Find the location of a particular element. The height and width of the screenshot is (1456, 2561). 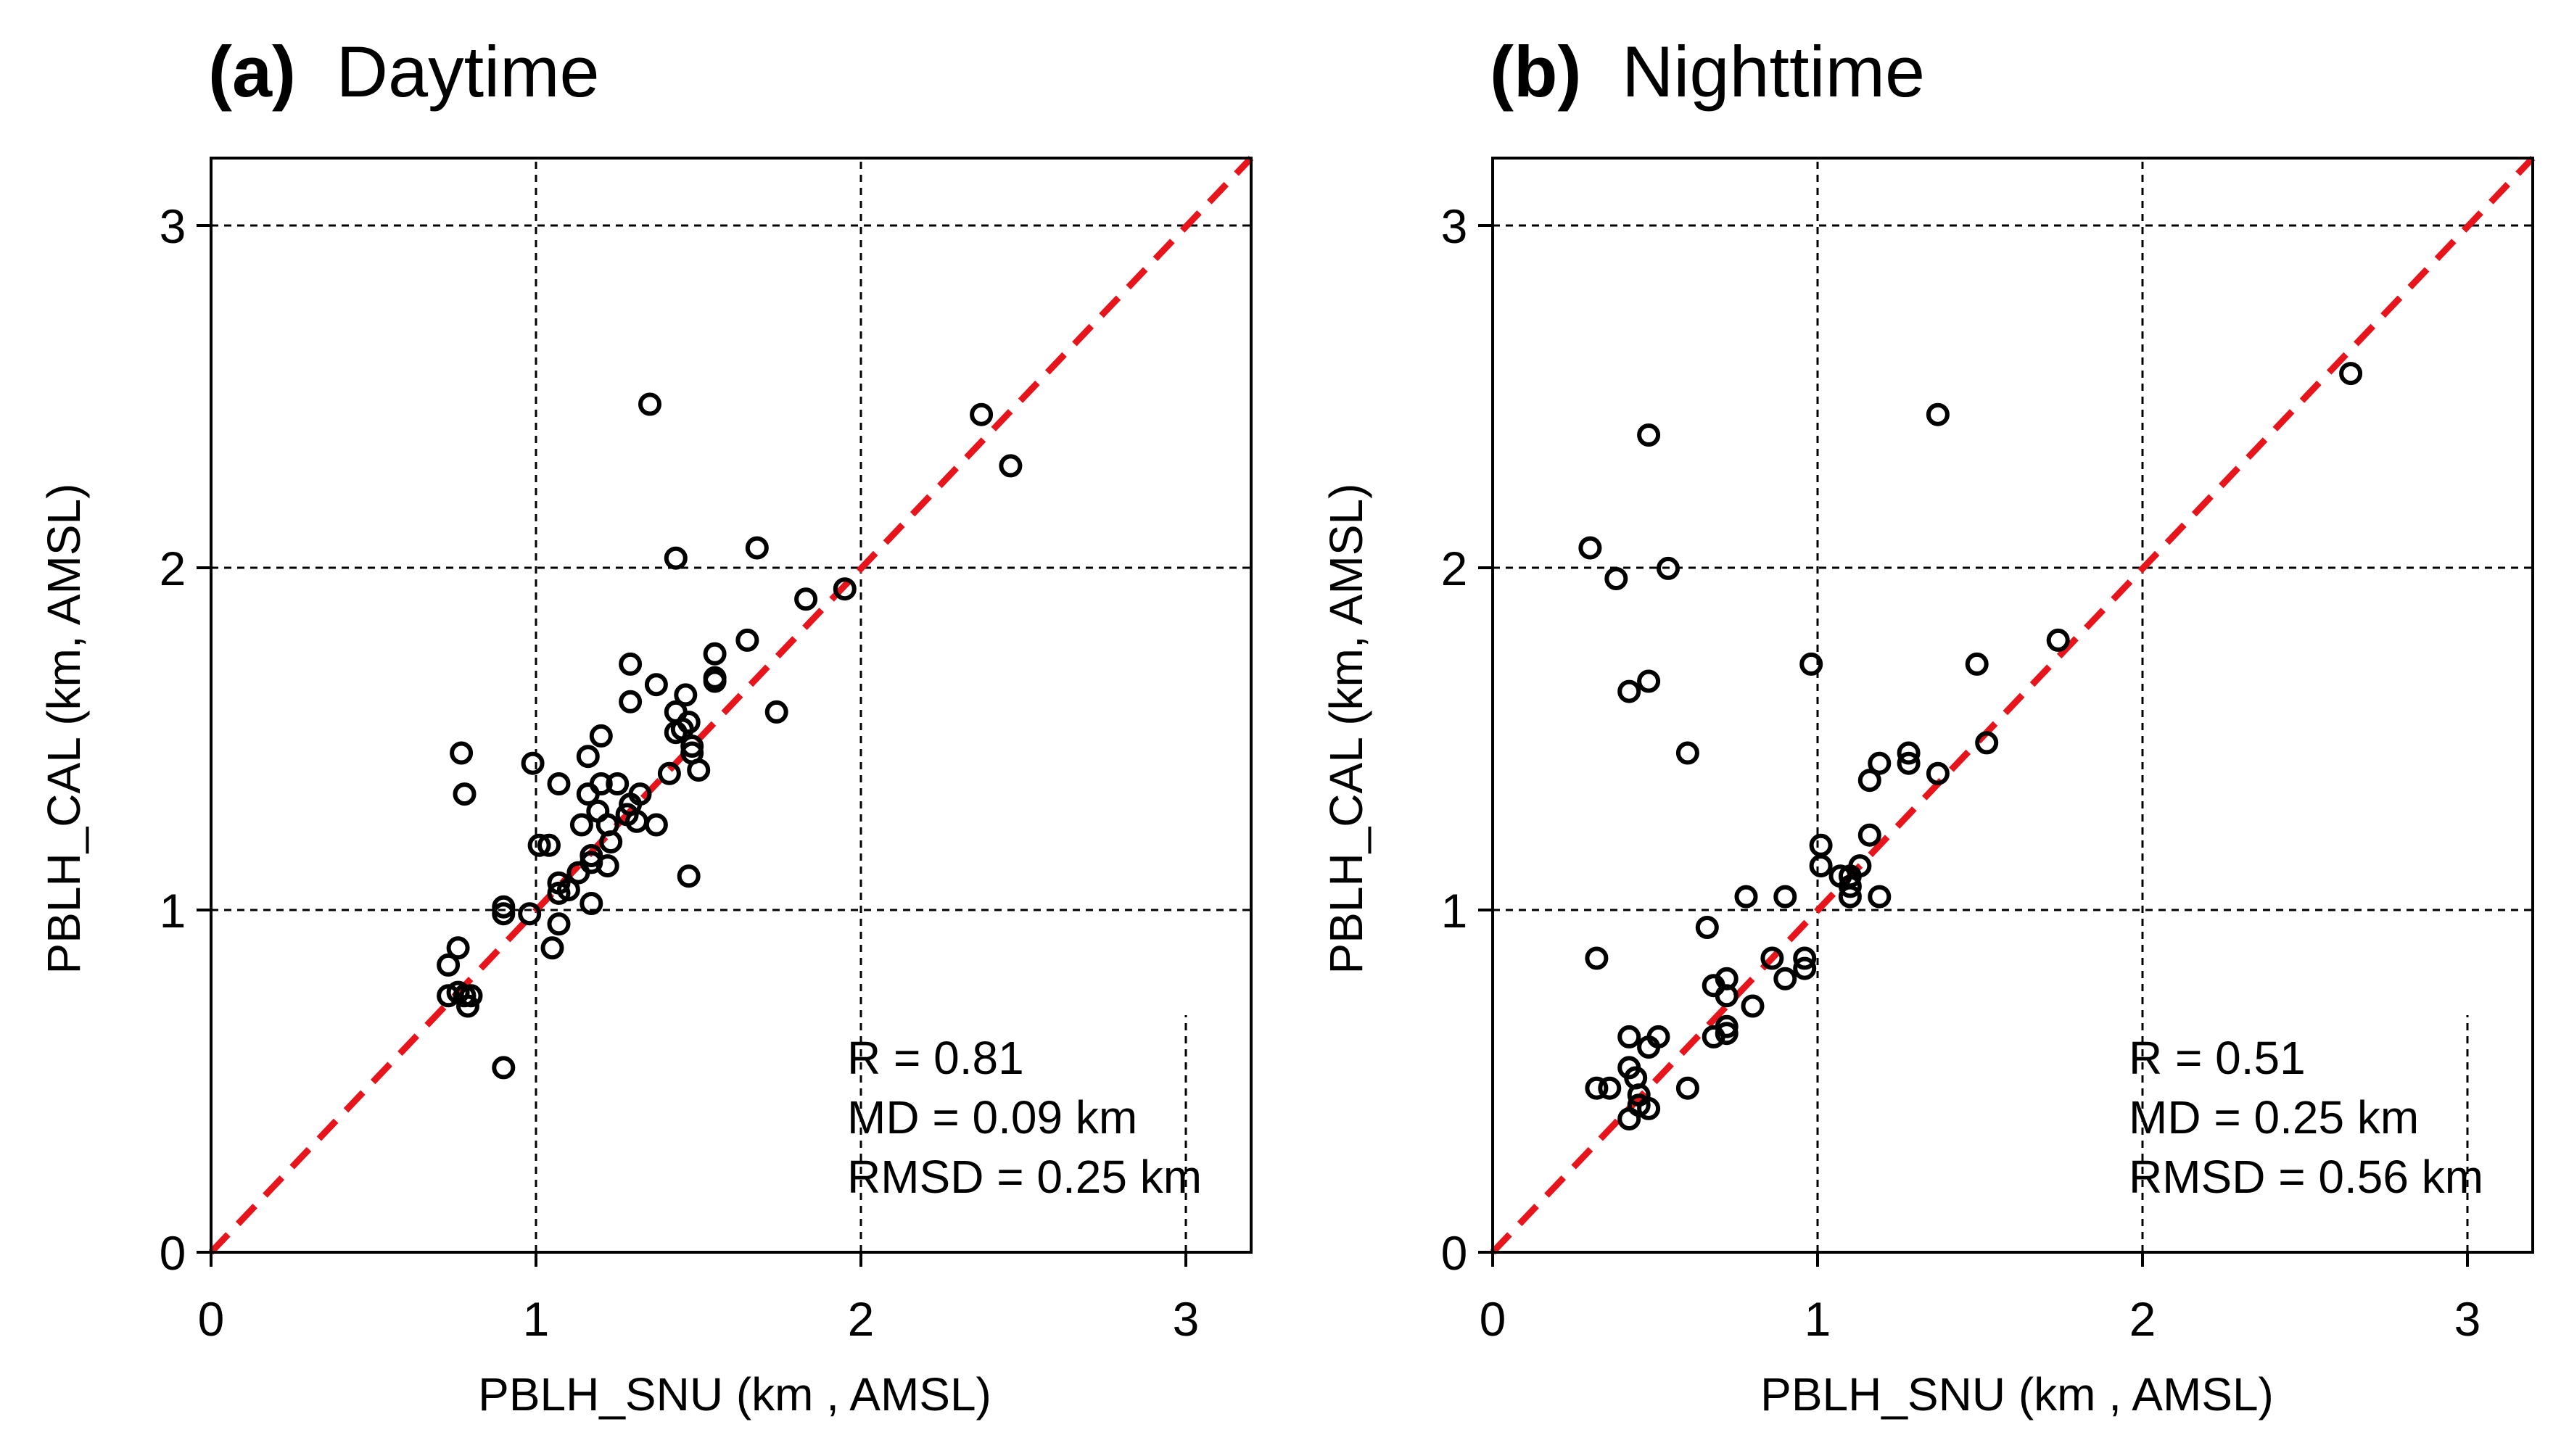

panel-b-title: (b) Nighttime is located at coordinates (1707, 71).